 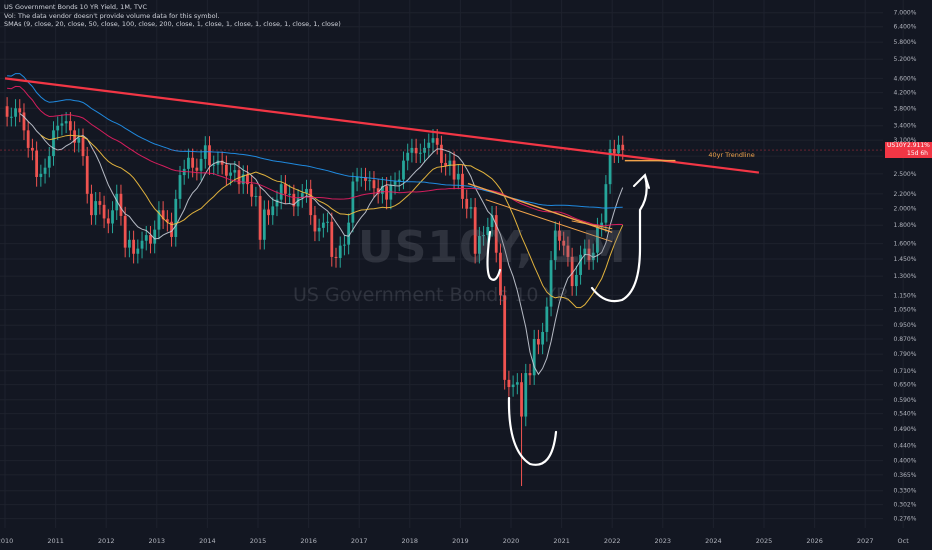 I want to click on price-tag-value: 2.911%, so click(x=918, y=145).